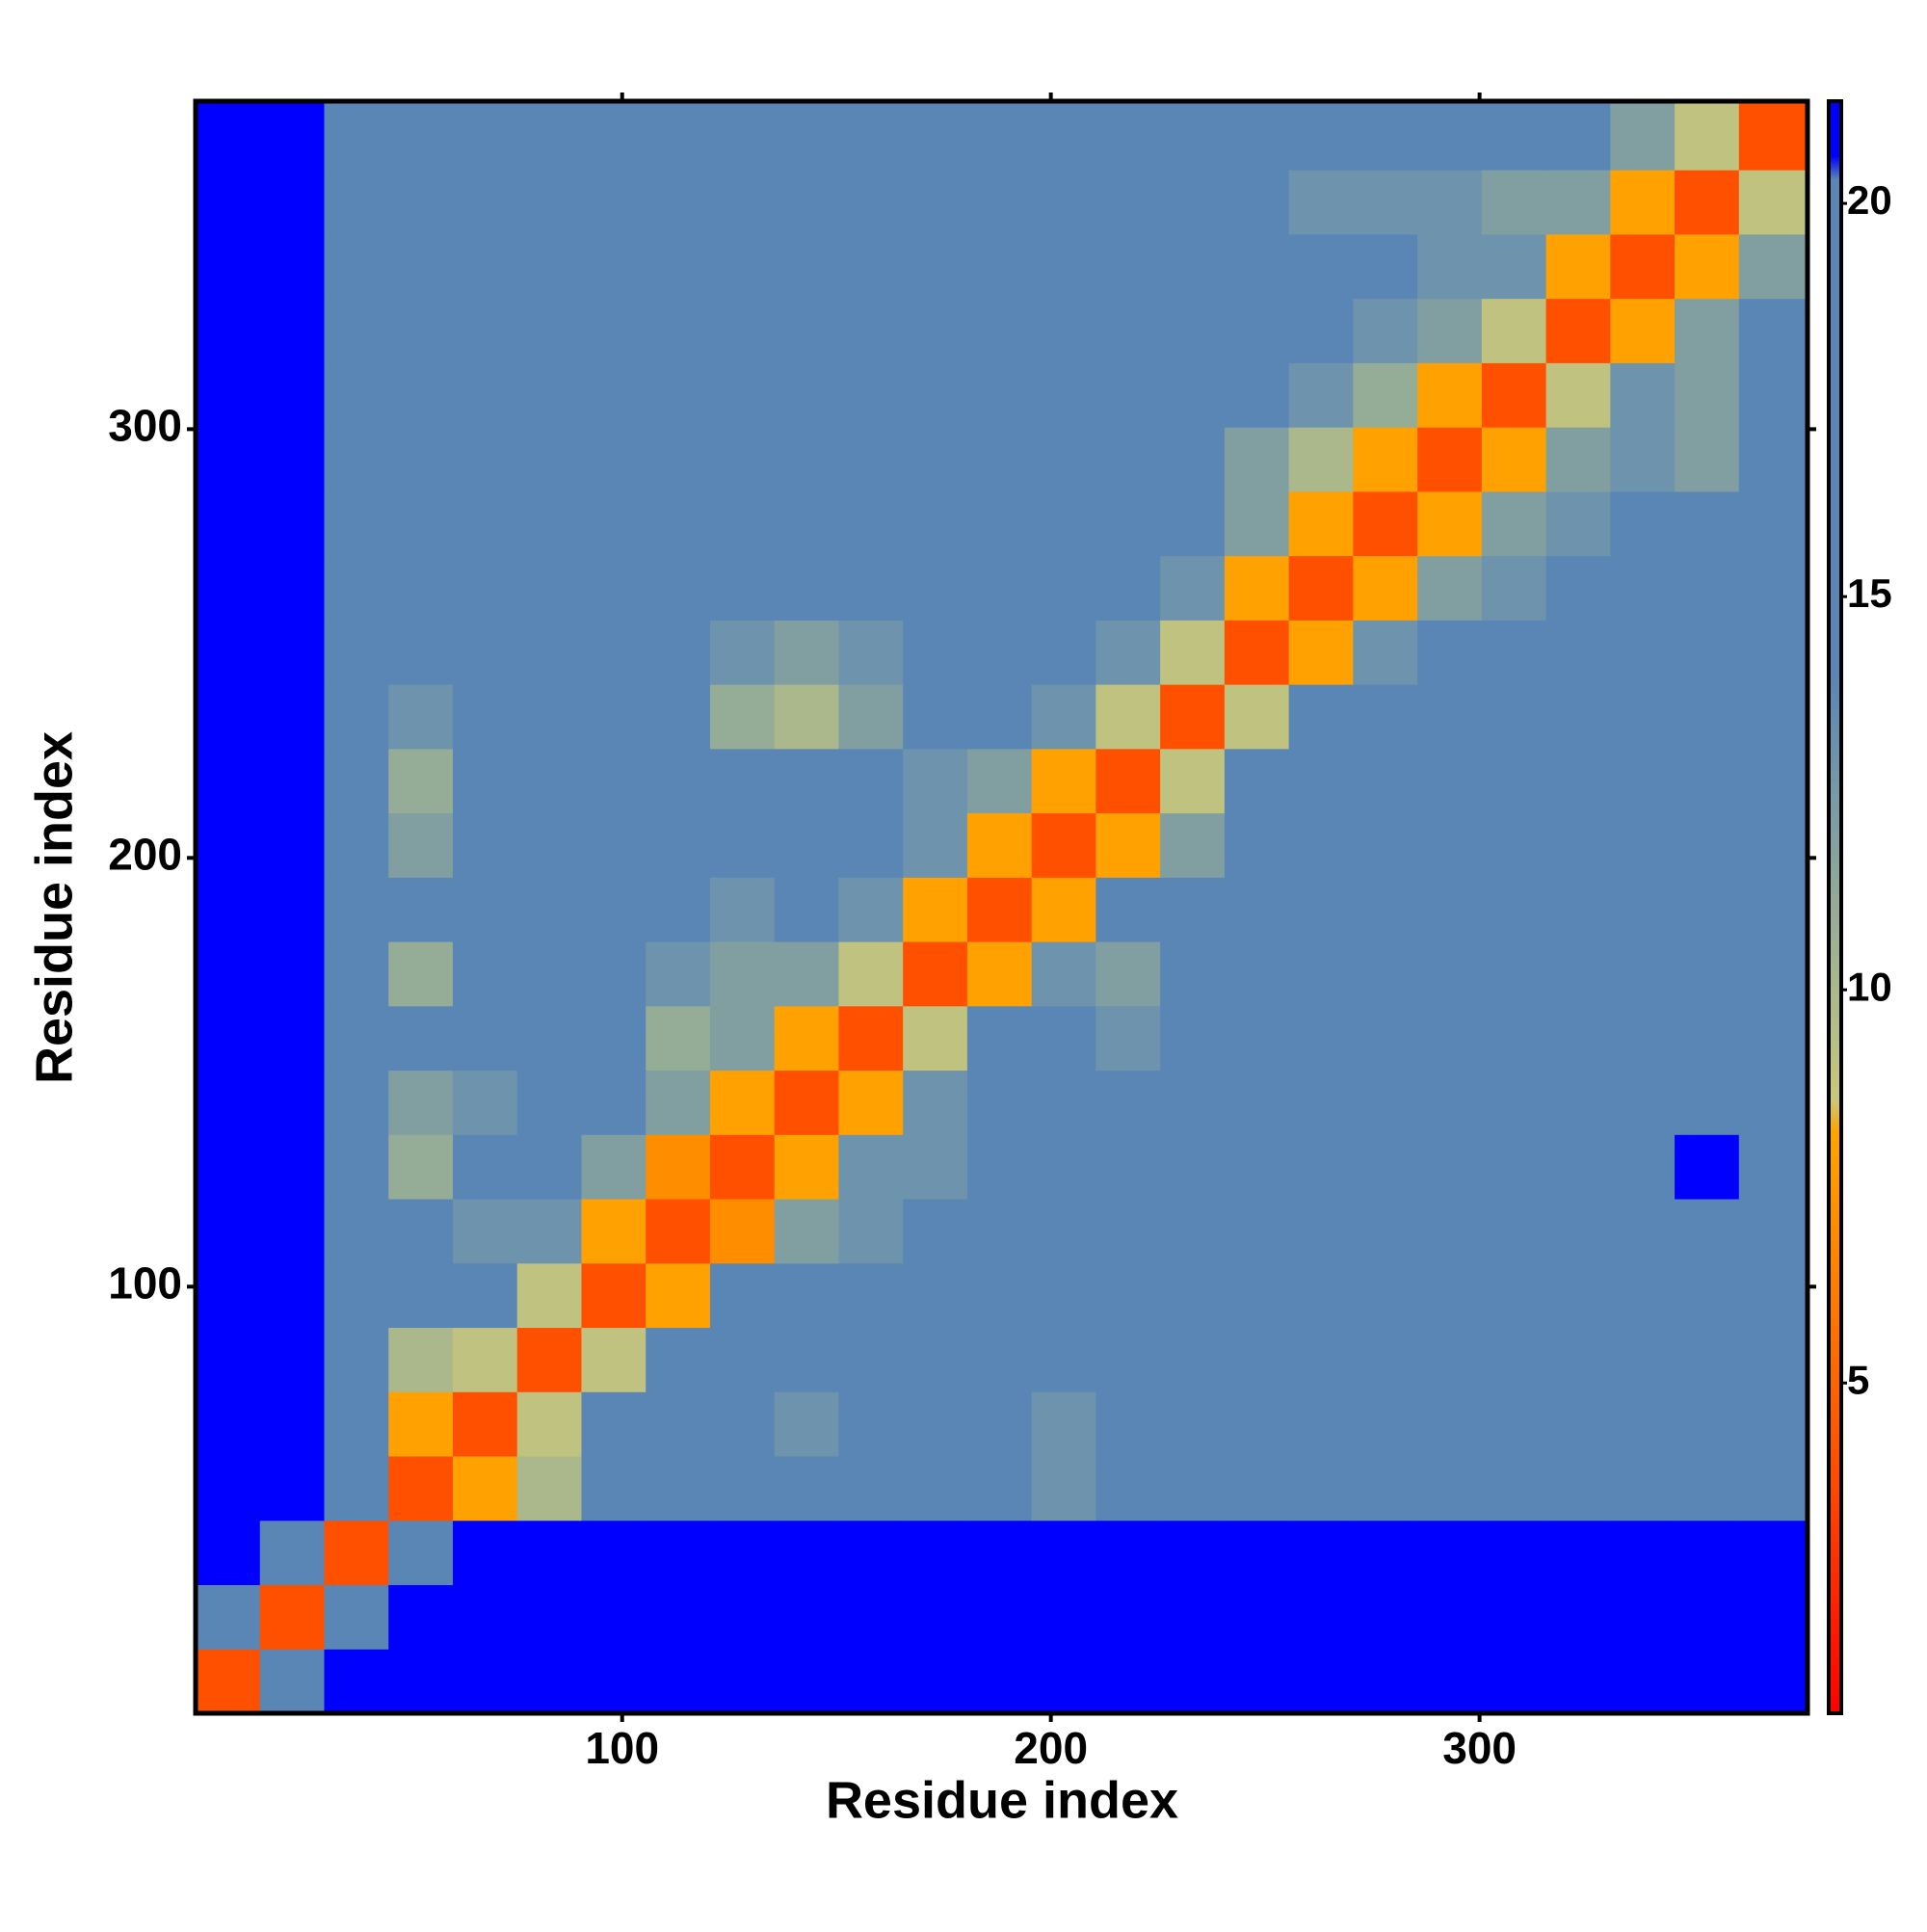  What do you see at coordinates (145, 426) in the screenshot?
I see `y-tick-label: 300` at bounding box center [145, 426].